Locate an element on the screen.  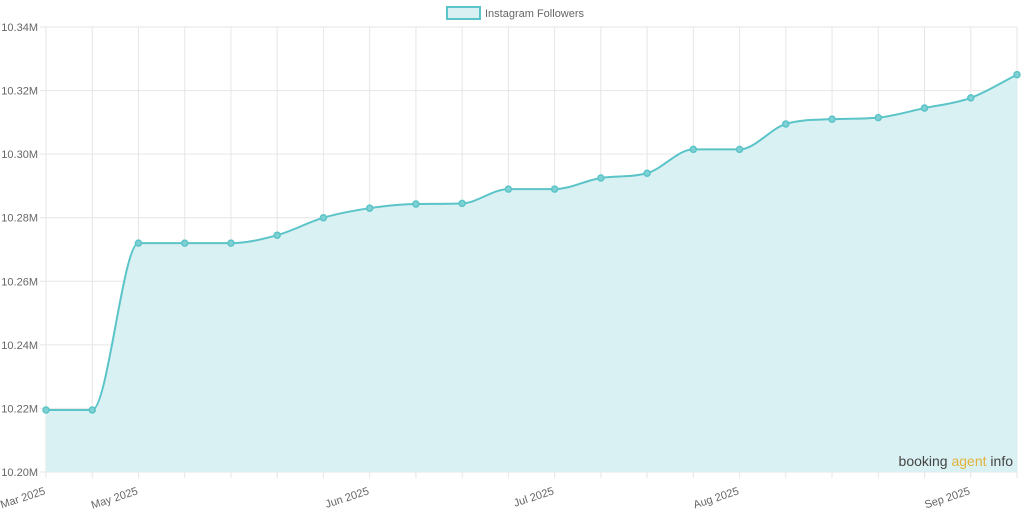
y-tick-label: 10.20M is located at coordinates (19, 473).